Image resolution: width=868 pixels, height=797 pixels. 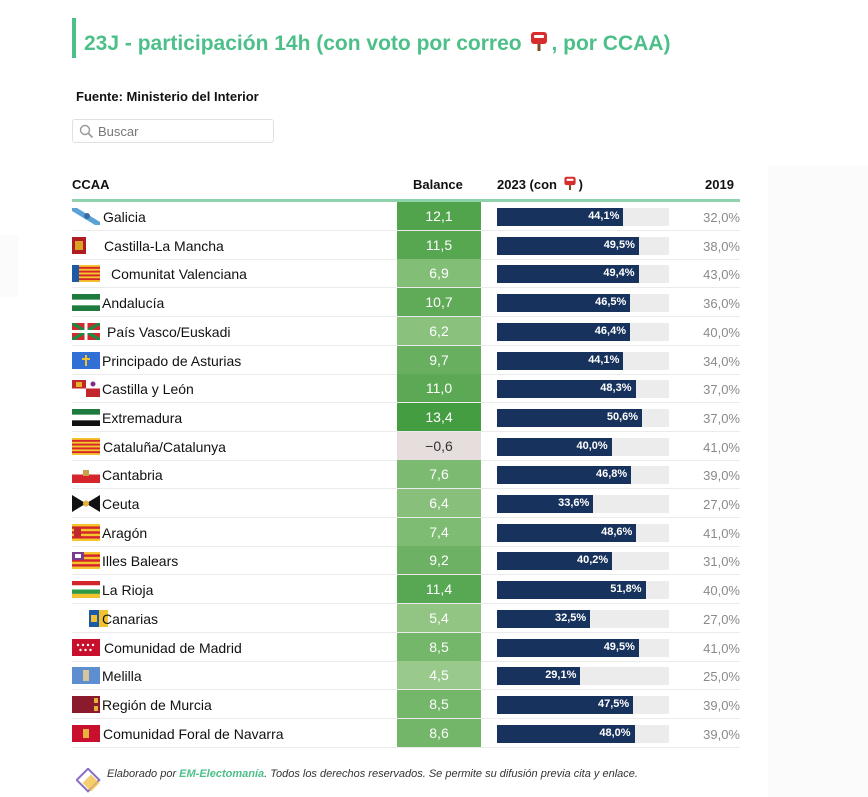 What do you see at coordinates (86, 647) in the screenshot?
I see `flag-madrid-icon` at bounding box center [86, 647].